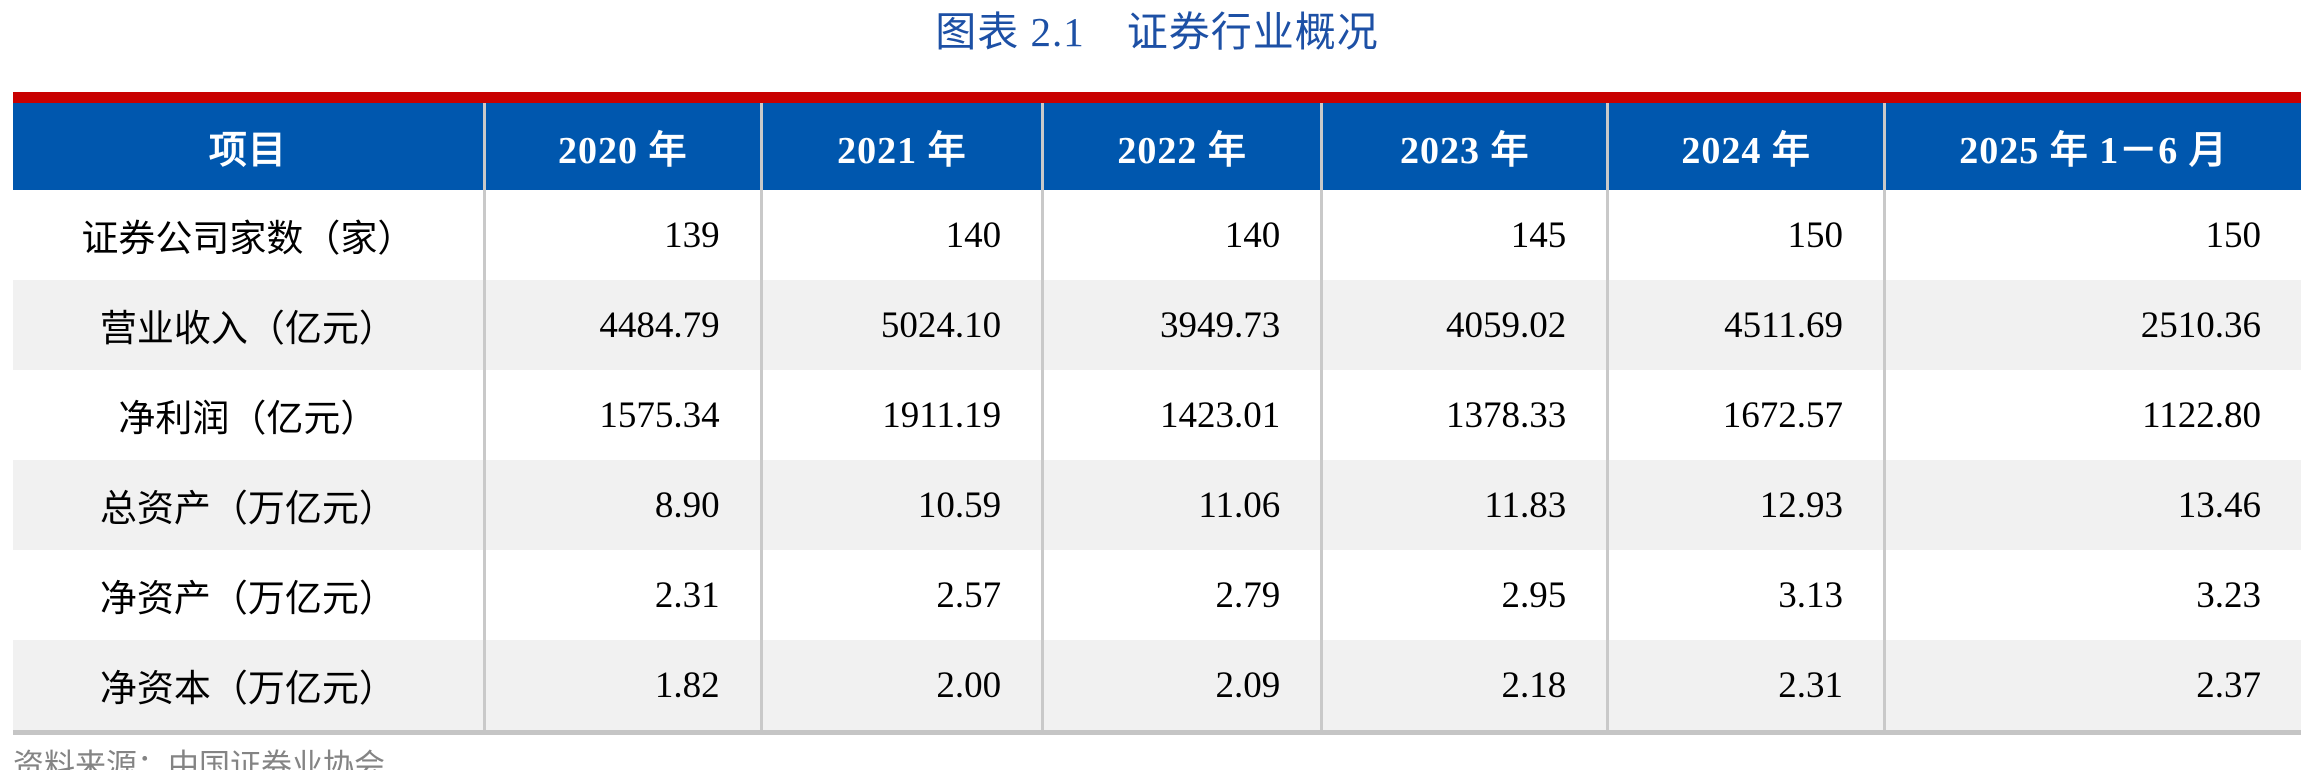 This screenshot has height=770, width=2314. What do you see at coordinates (249, 686) in the screenshot?
I see `row-label: 净资本（万亿元）` at bounding box center [249, 686].